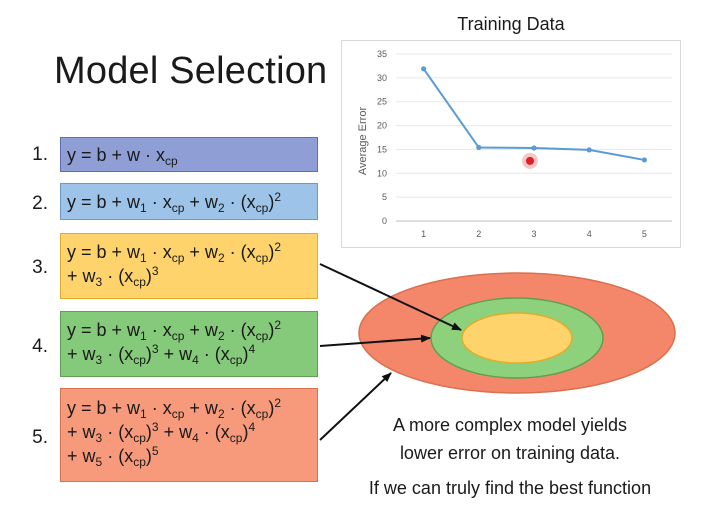 The width and height of the screenshot is (703, 524). I want to click on pointer-dot, so click(530, 160).